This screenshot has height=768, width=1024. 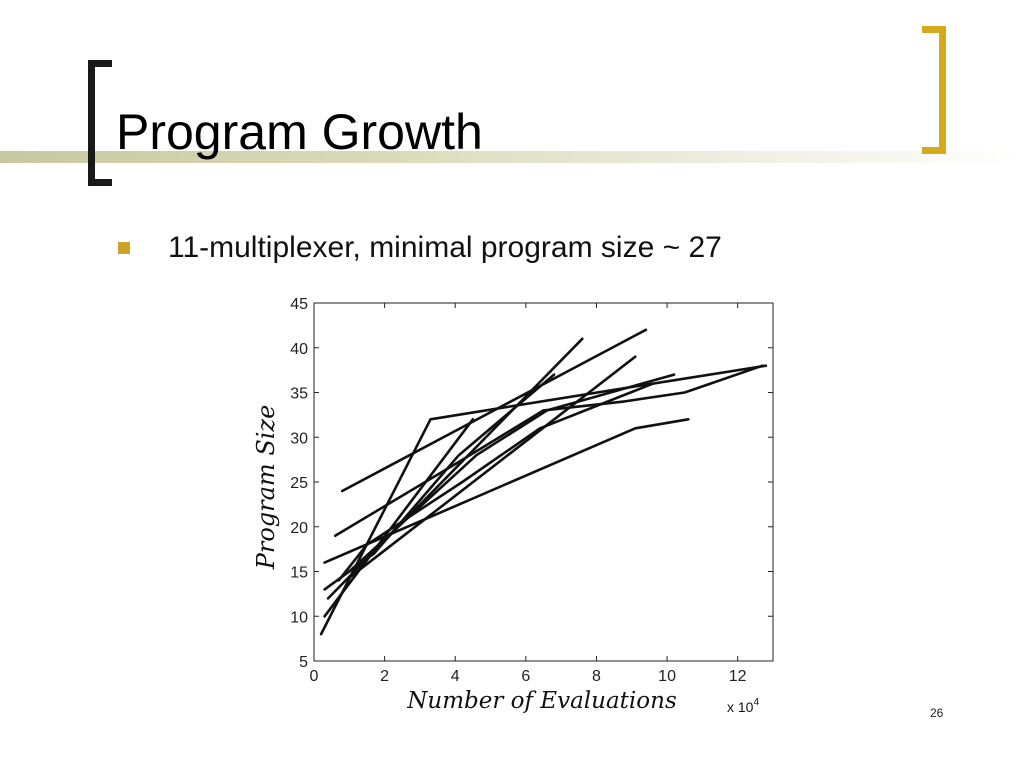 What do you see at coordinates (299, 528) in the screenshot?
I see `y-tick-label: 20` at bounding box center [299, 528].